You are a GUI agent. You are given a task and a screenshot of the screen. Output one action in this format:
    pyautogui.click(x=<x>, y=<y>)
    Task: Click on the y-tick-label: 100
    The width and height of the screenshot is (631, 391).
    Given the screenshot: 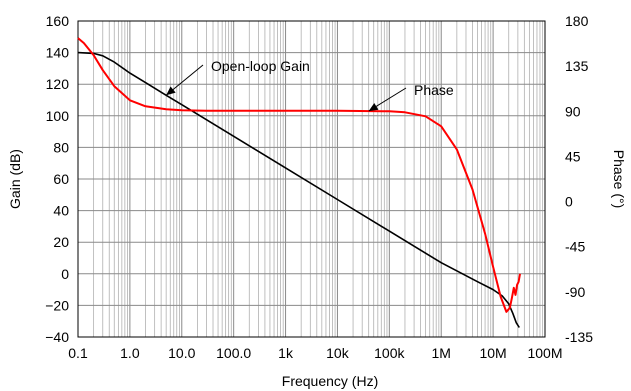 What is the action you would take?
    pyautogui.click(x=58, y=116)
    